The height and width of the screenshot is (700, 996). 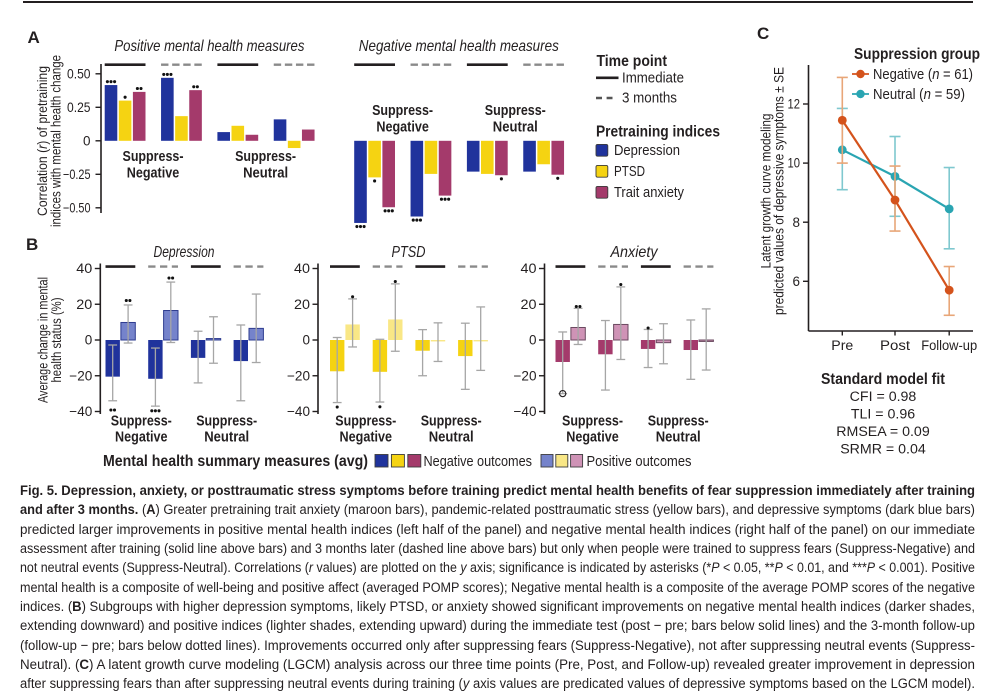 What do you see at coordinates (77, 174) in the screenshot?
I see `svg-text: −0.25` at bounding box center [77, 174].